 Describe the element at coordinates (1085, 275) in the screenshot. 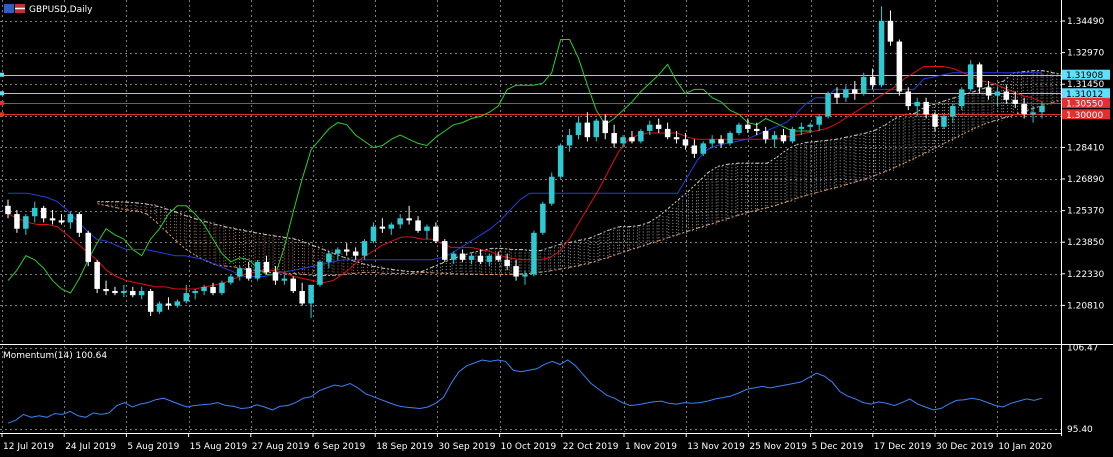

I see `price-tick-label: 1.22330` at that location.